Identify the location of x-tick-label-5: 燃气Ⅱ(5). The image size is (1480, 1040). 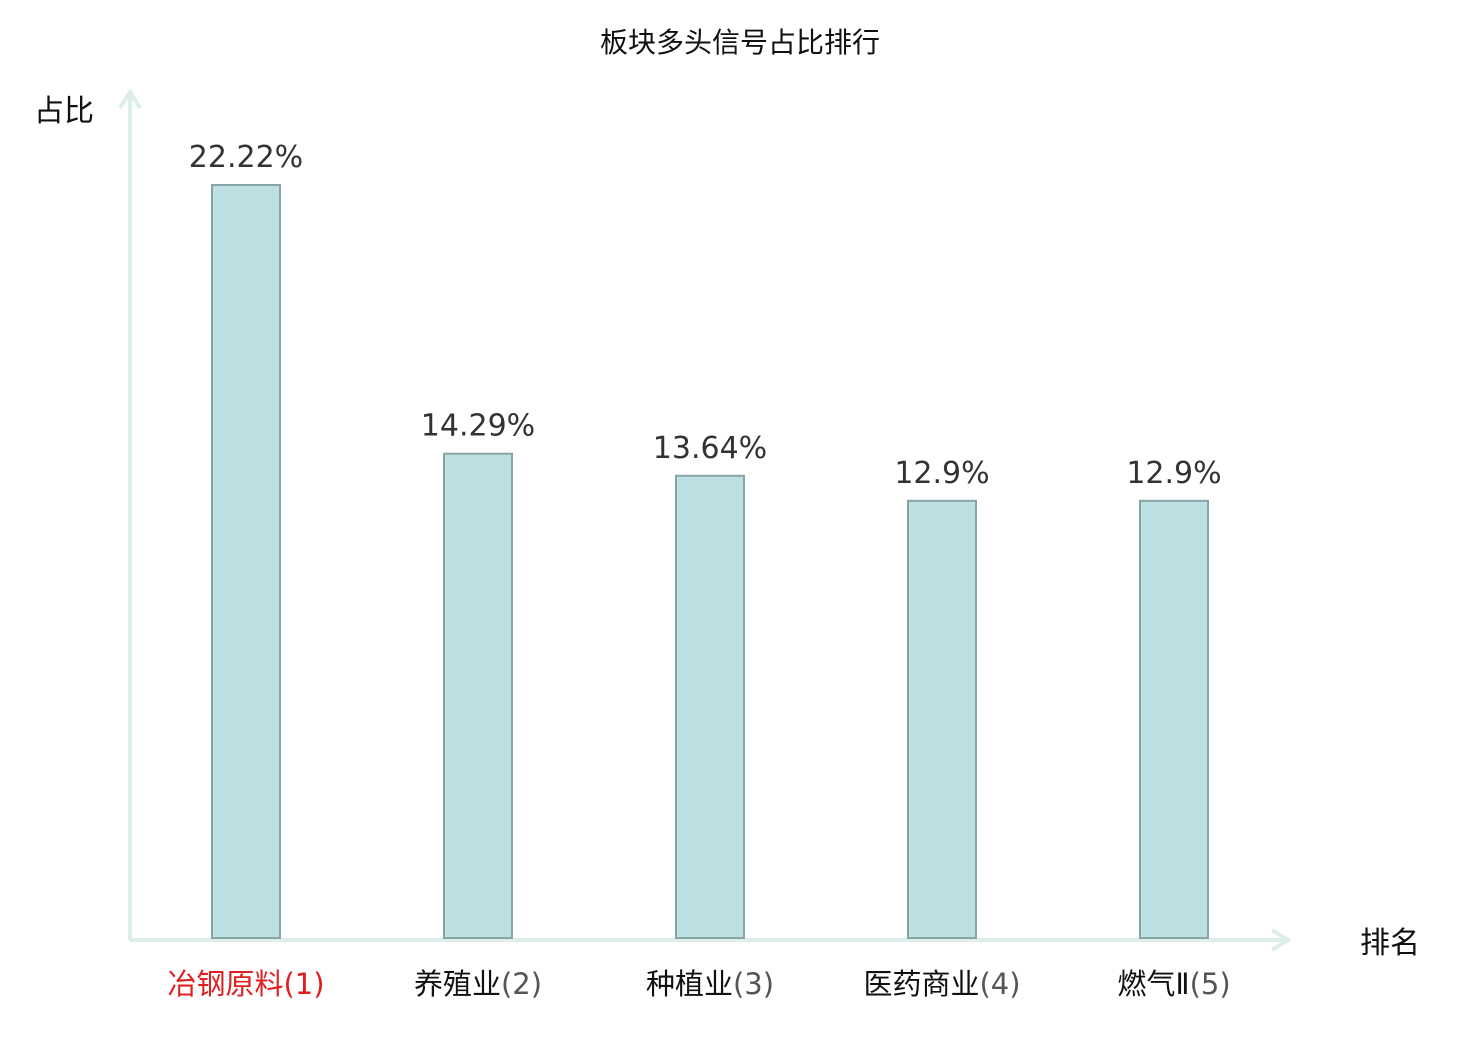
(1173, 984).